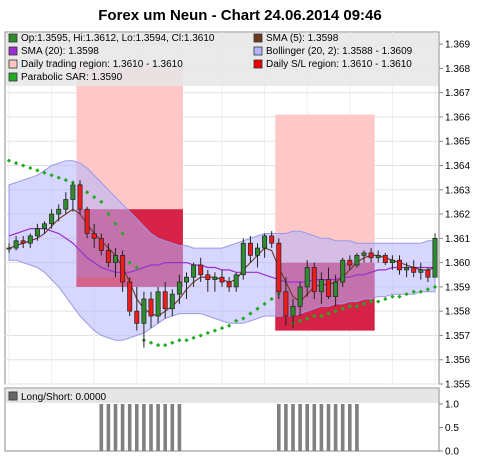 This screenshot has width=480, height=457. What do you see at coordinates (258, 38) in the screenshot?
I see `legend-swatch-sma5` at bounding box center [258, 38].